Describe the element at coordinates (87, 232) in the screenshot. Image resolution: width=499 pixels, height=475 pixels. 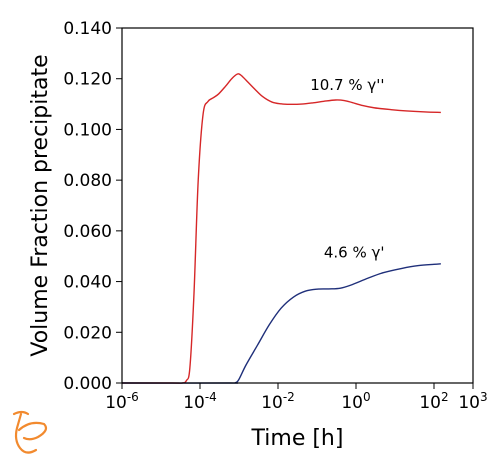
I see `y-tick-label: 0.060` at that location.